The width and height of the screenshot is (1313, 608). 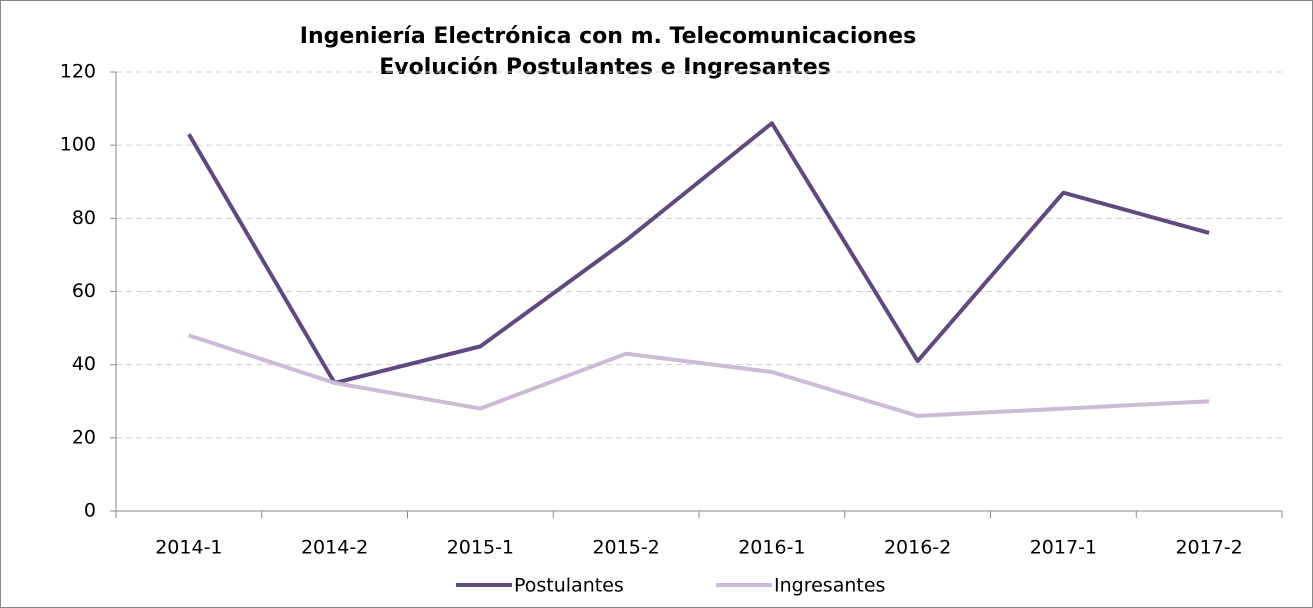 What do you see at coordinates (188, 548) in the screenshot?
I see `x-tick-label: 2014-1` at bounding box center [188, 548].